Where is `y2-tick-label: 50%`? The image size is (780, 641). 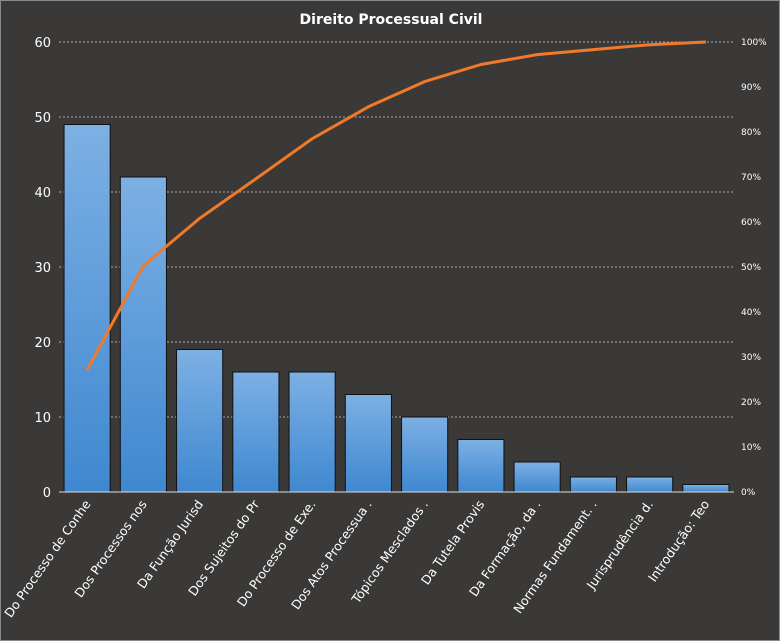 y2-tick-label: 50% is located at coordinates (751, 268).